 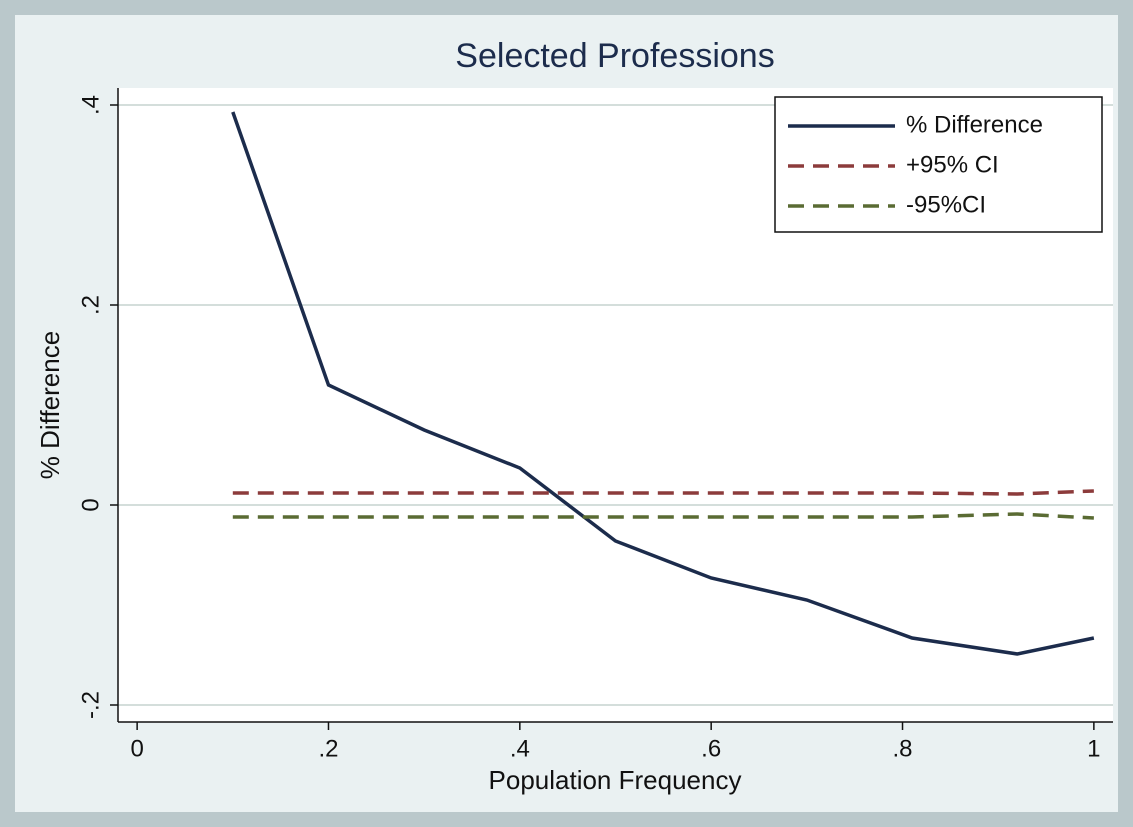 I want to click on y-axis-label: % Difference, so click(x=50, y=405).